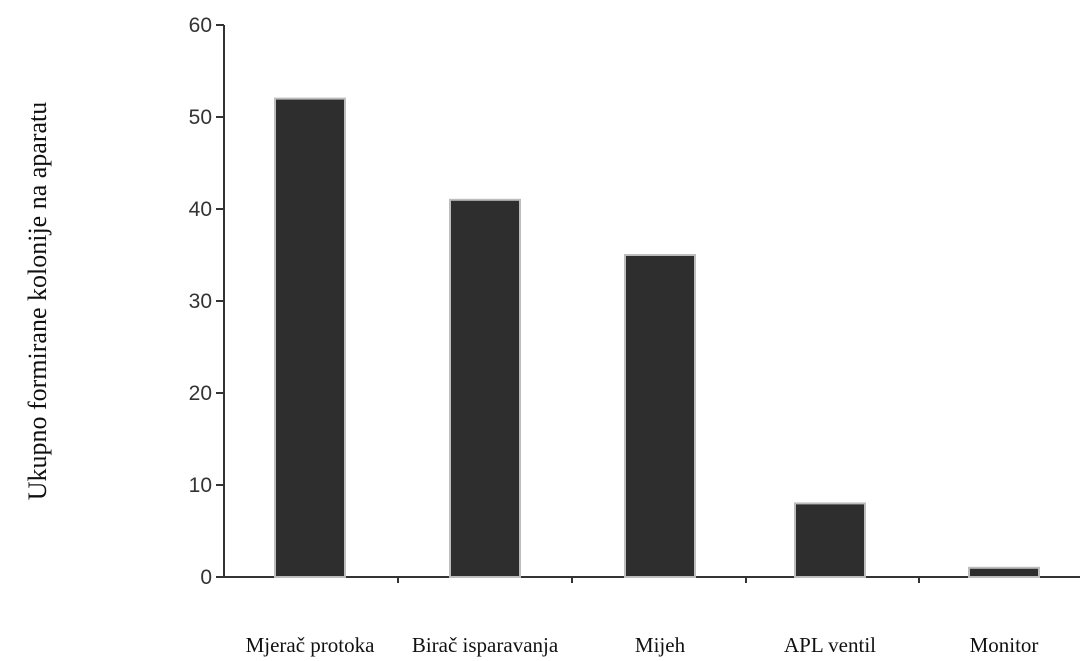  What do you see at coordinates (37, 301) in the screenshot?
I see `y-axis-title: Ukupno formirane kolonije na aparatu` at bounding box center [37, 301].